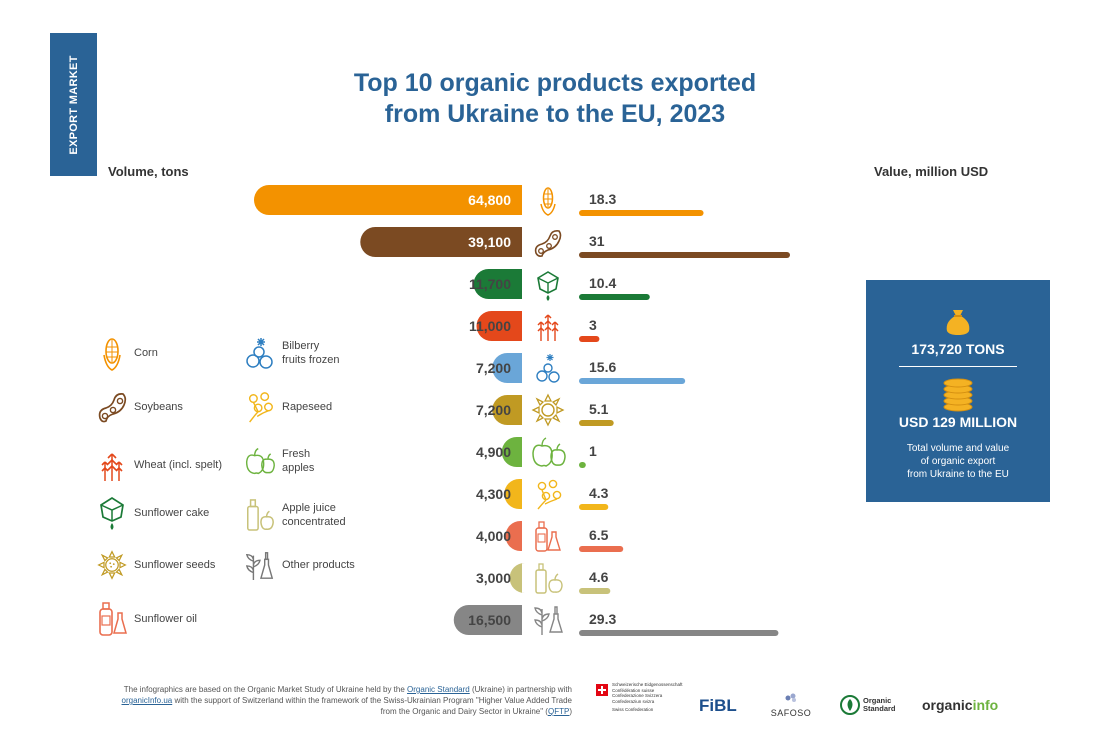  Describe the element at coordinates (958, 461) in the screenshot. I see `summary-note-line2: of organic export` at that location.